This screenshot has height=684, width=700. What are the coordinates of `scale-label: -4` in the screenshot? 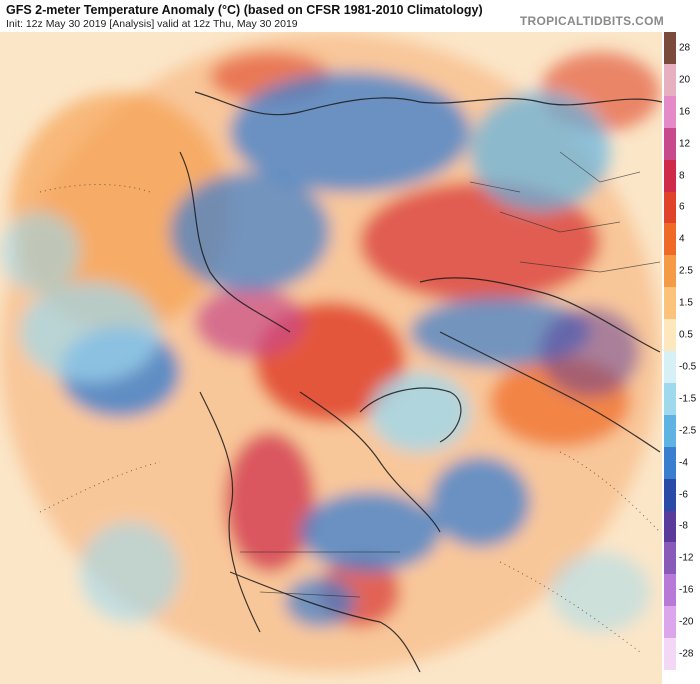 It's located at (683, 463).